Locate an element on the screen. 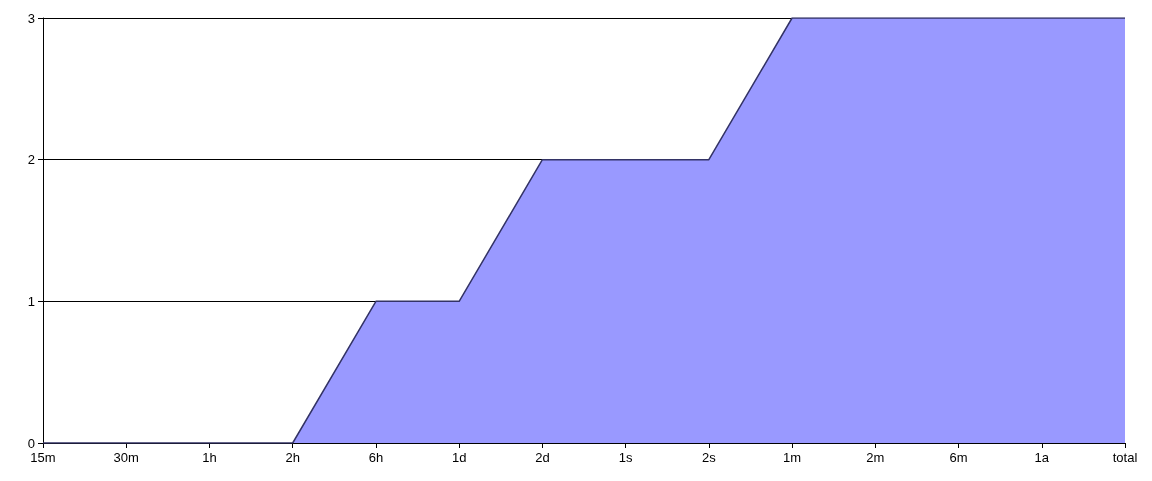 The width and height of the screenshot is (1152, 481). x-tick-label: 1s is located at coordinates (625, 457).